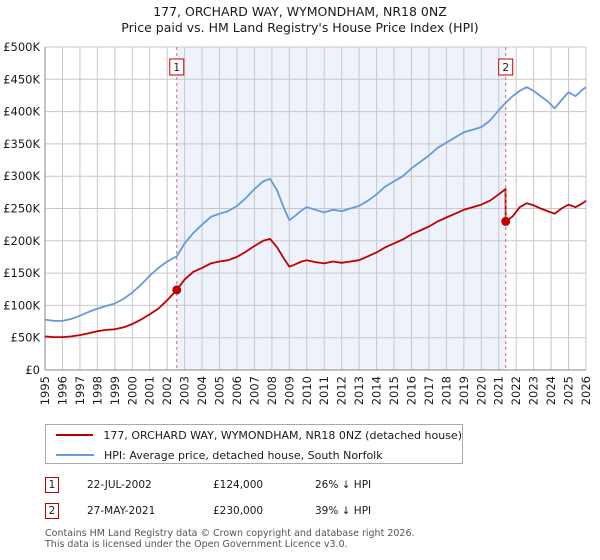 The width and height of the screenshot is (600, 560). I want to click on svg-text: £150K, so click(21, 273).